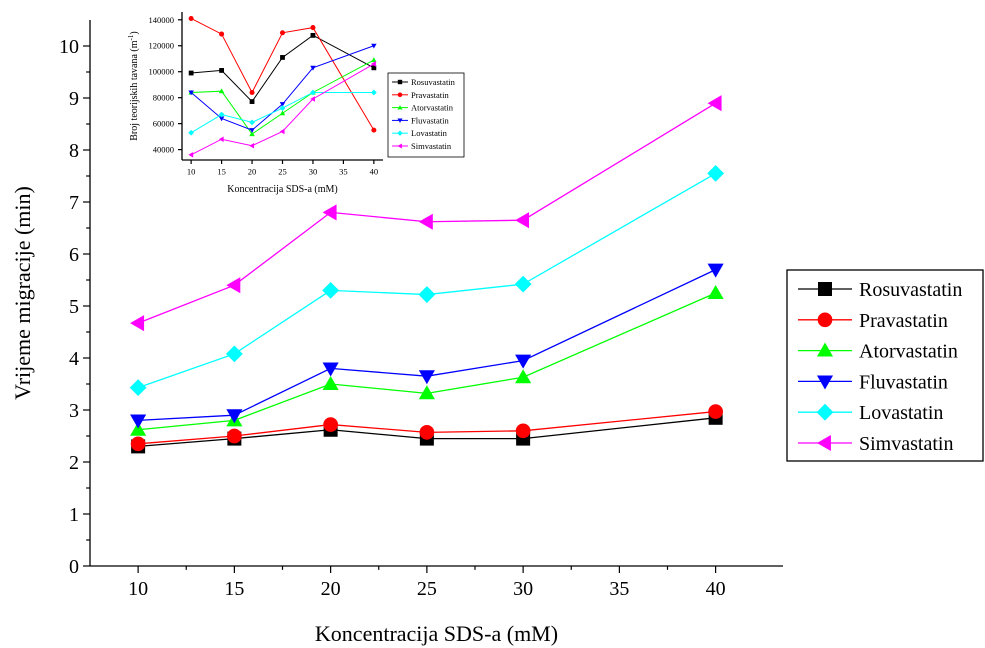 This screenshot has height=648, width=985. I want to click on main-y-tick-label: 2, so click(74, 463).